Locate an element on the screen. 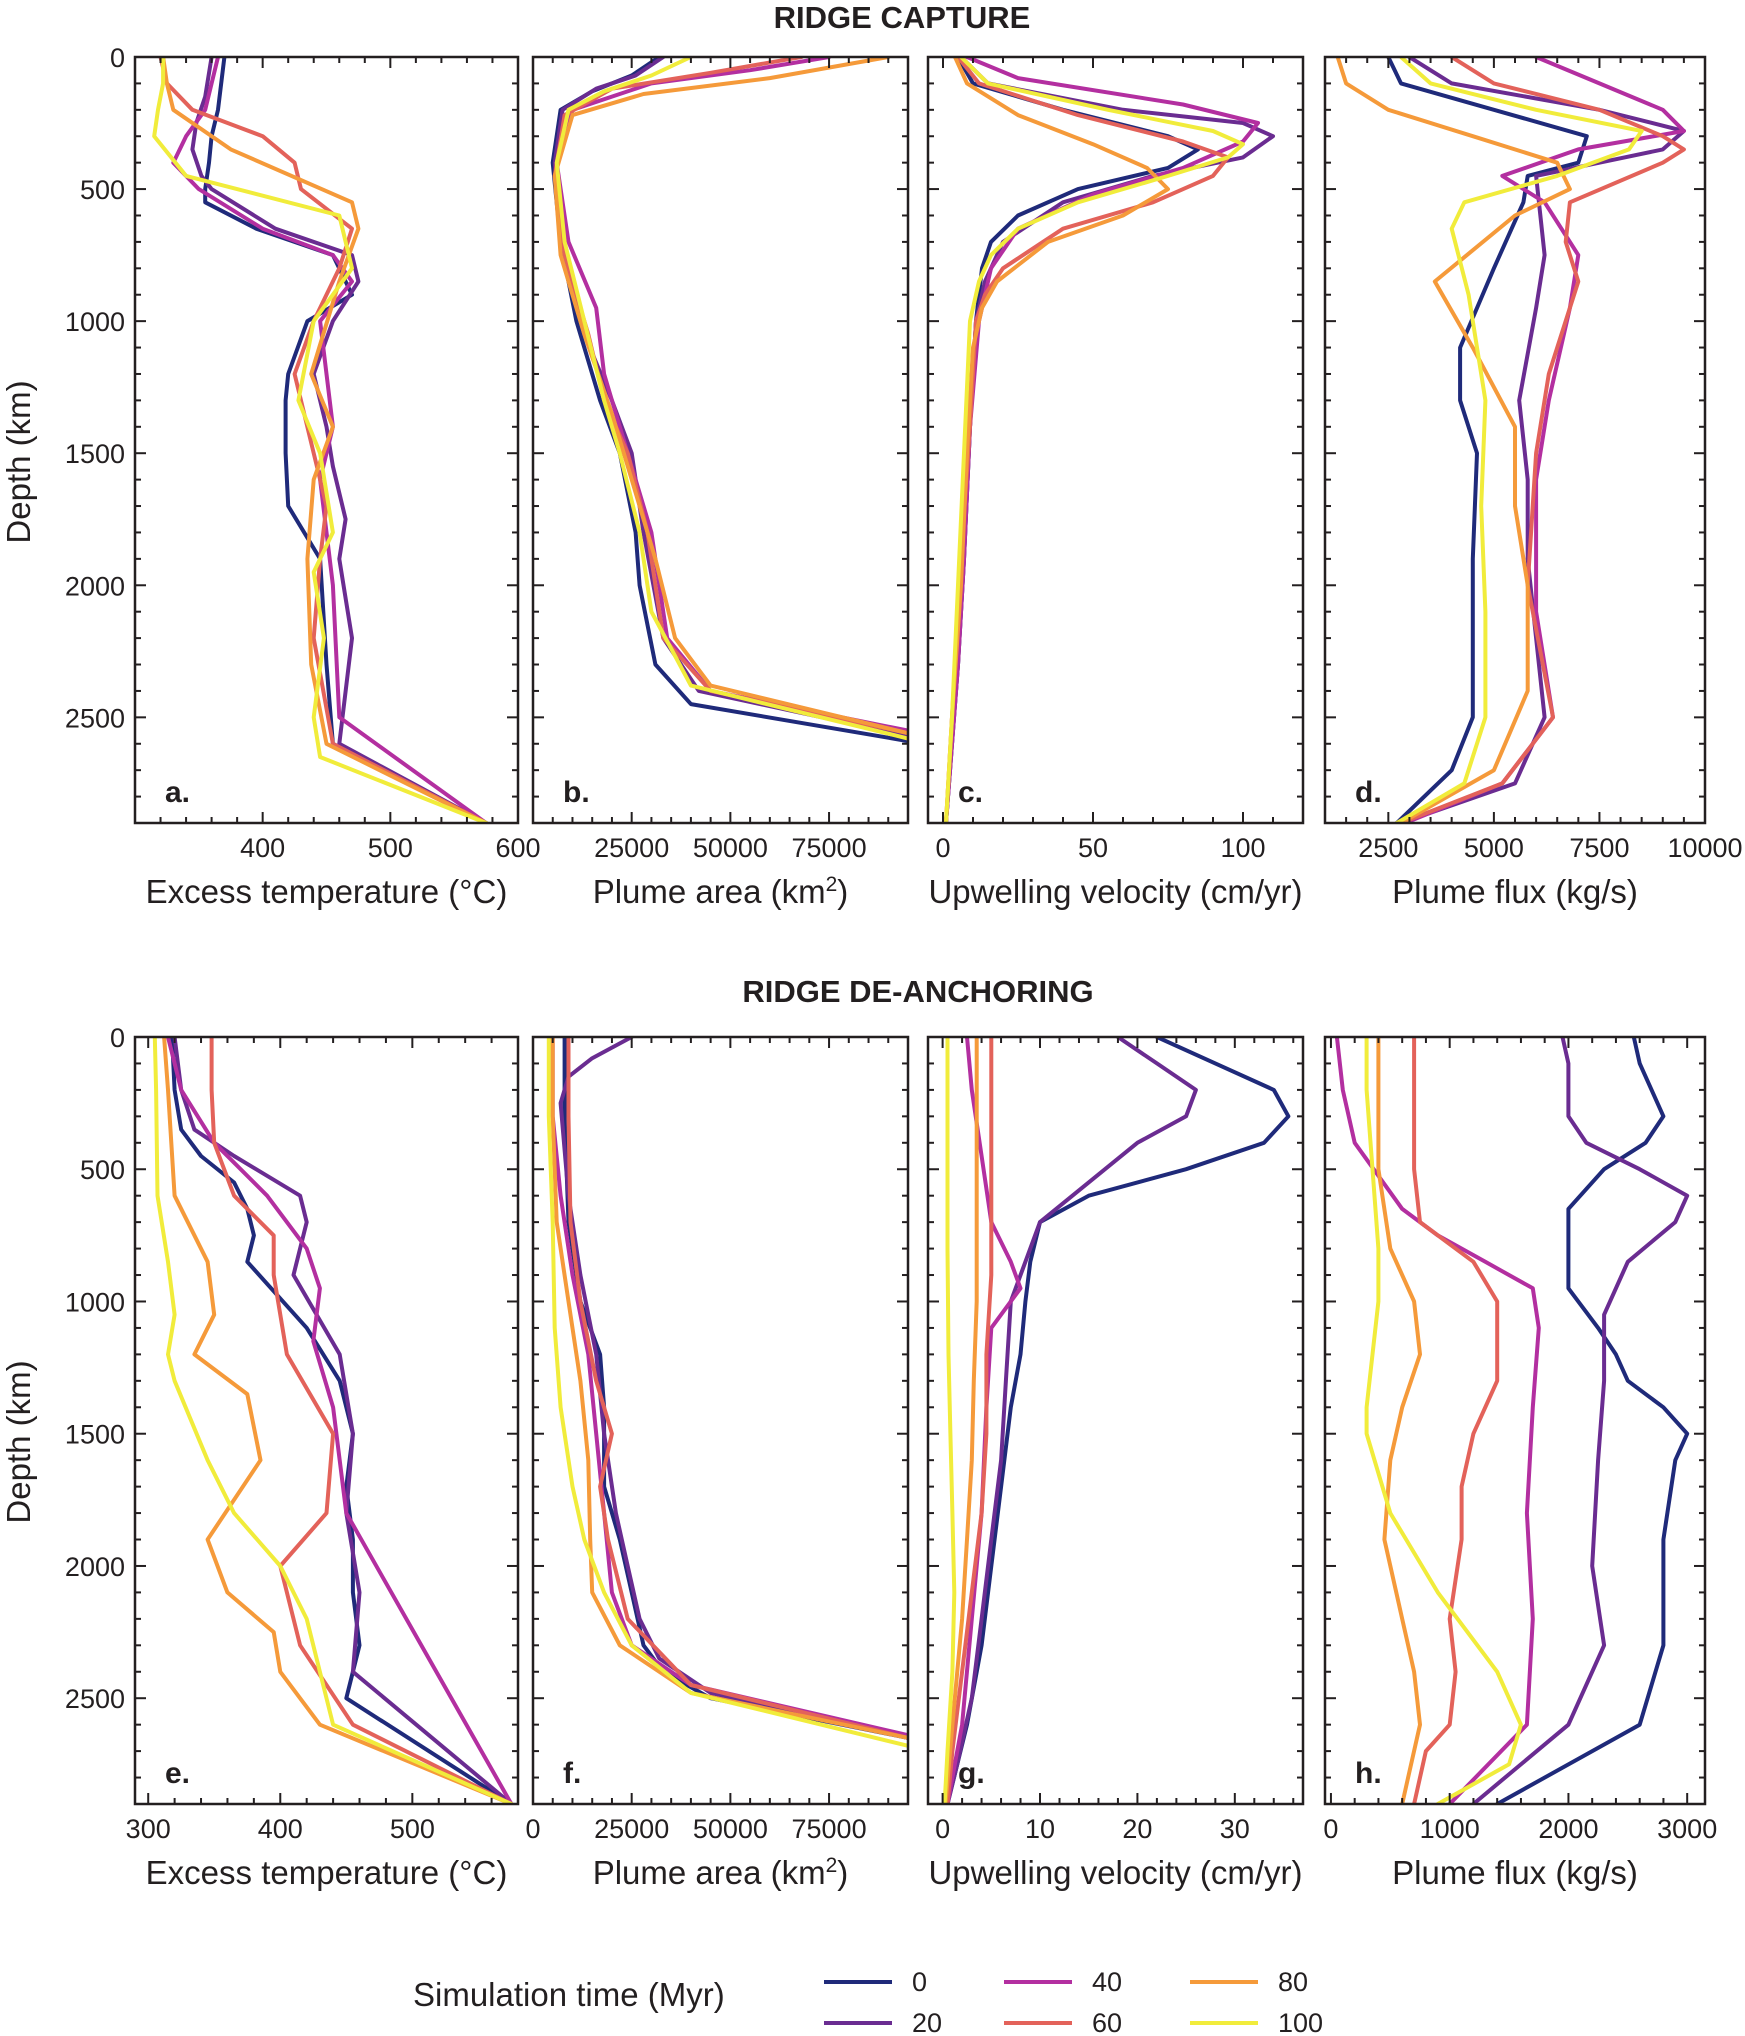 The width and height of the screenshot is (1745, 2036). panel-label: b. is located at coordinates (576, 792).